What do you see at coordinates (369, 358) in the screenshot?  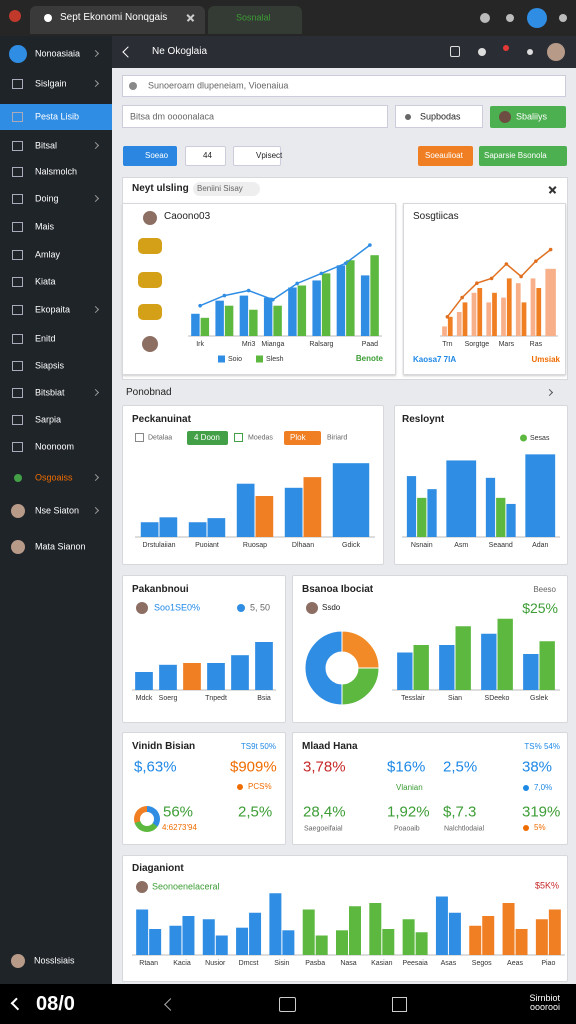 I see `label: Benote` at bounding box center [369, 358].